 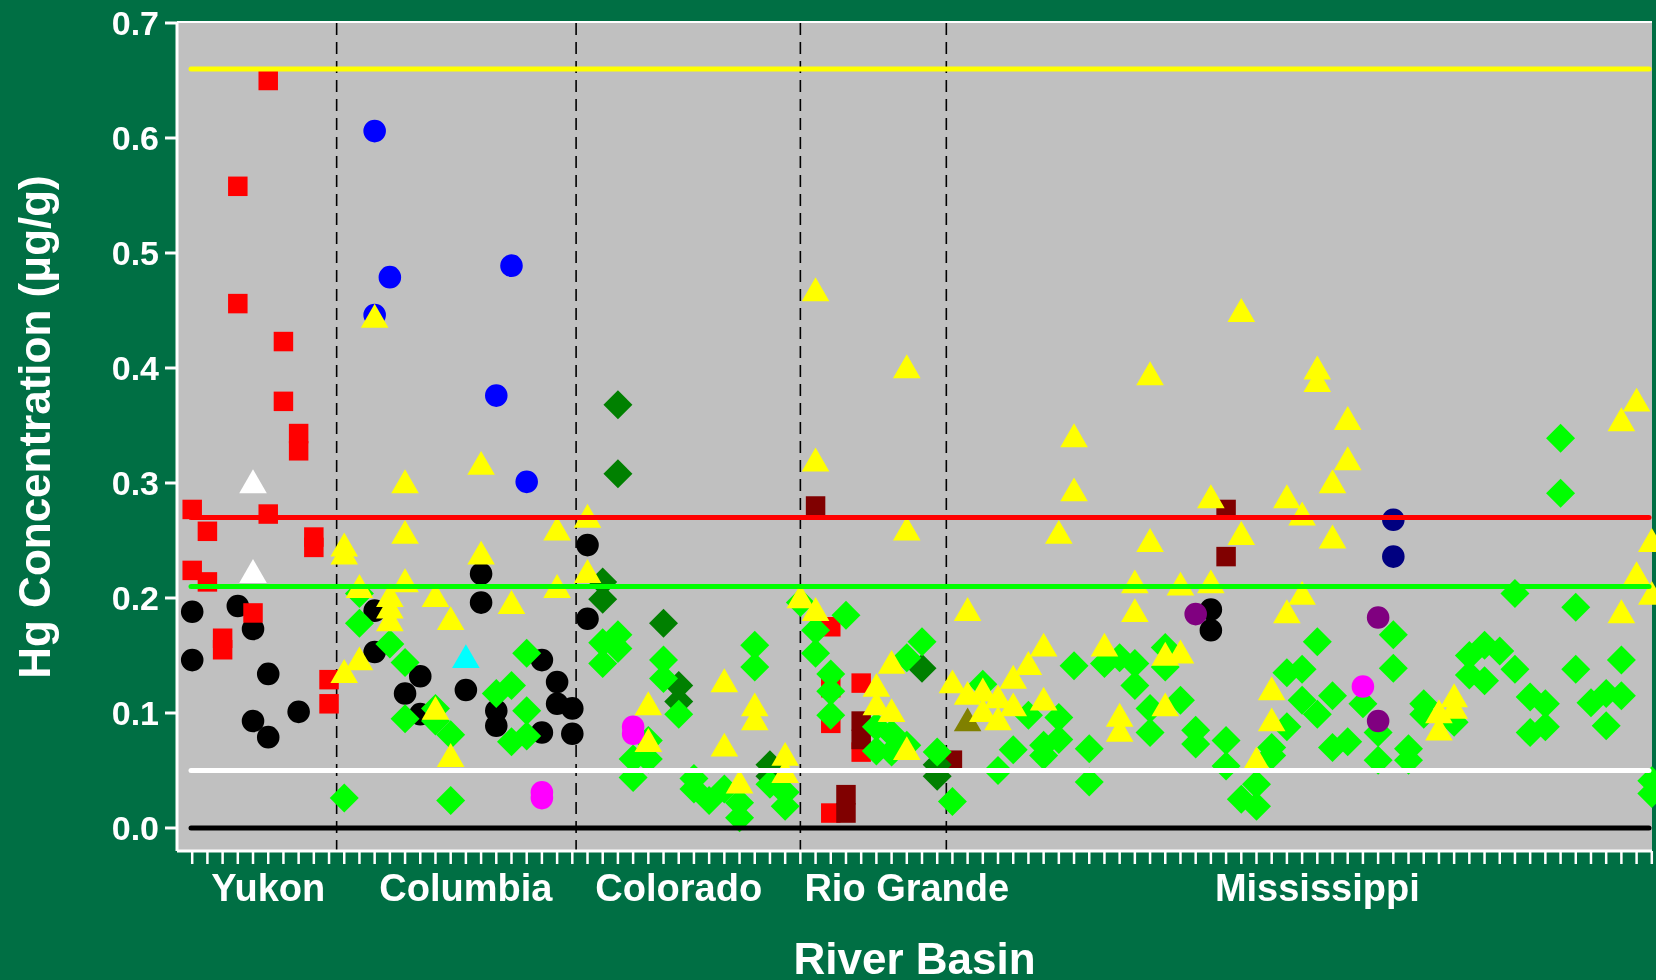 I want to click on y-tick-label: 0.3, so click(x=135, y=482).